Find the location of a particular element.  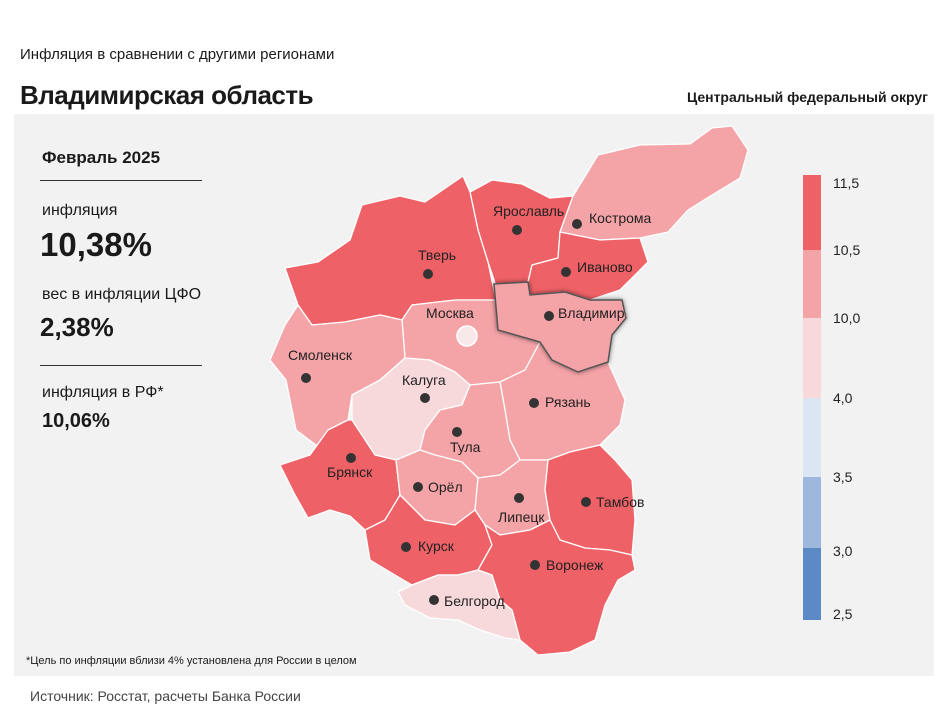

city-label-tver: Тверь is located at coordinates (437, 255).